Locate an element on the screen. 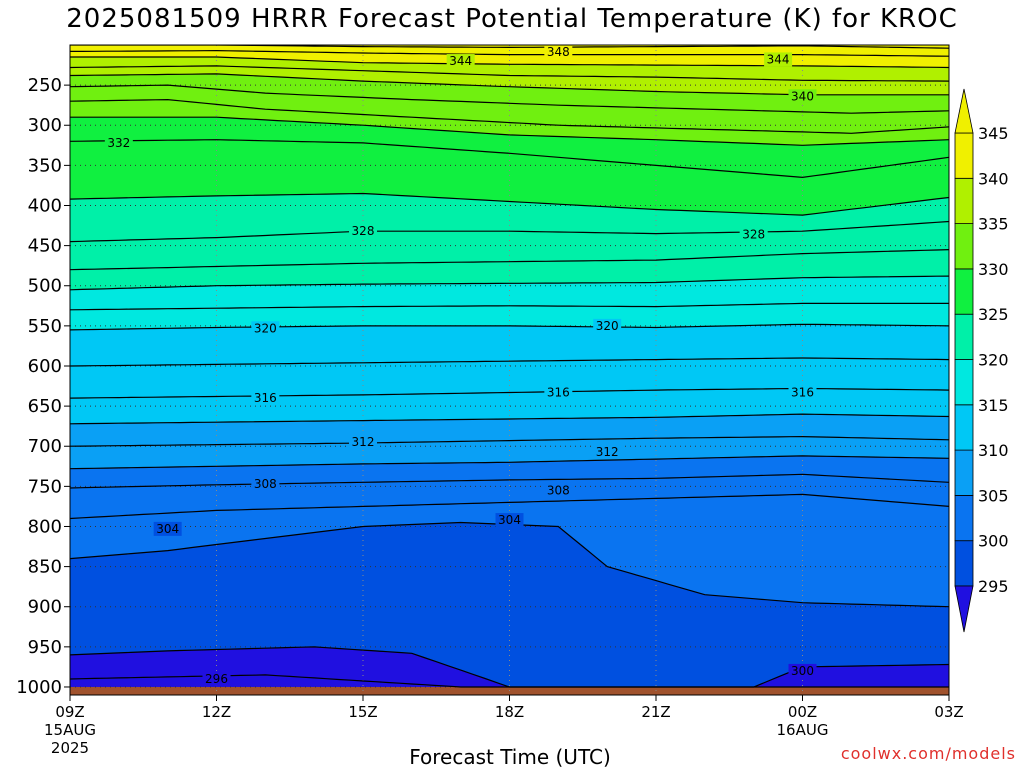 The height and width of the screenshot is (769, 1024). contour-label-11: 316 is located at coordinates (802, 392).